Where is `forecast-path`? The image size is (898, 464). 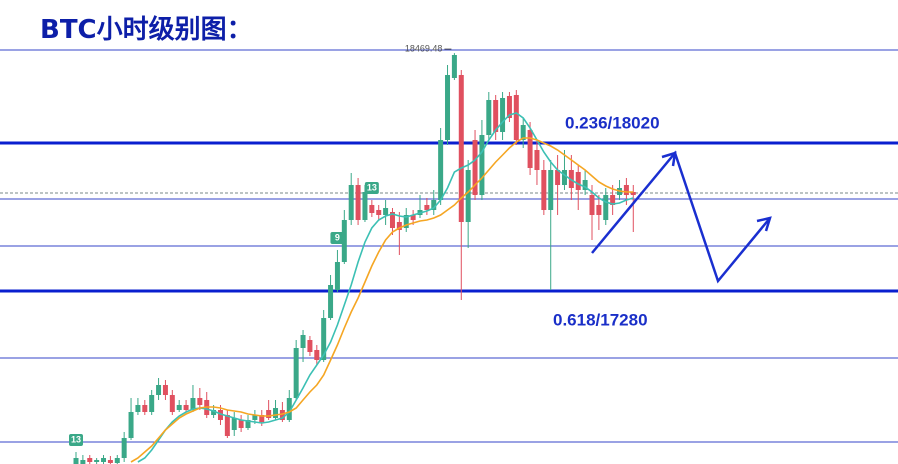
forecast-path is located at coordinates (681, 217).